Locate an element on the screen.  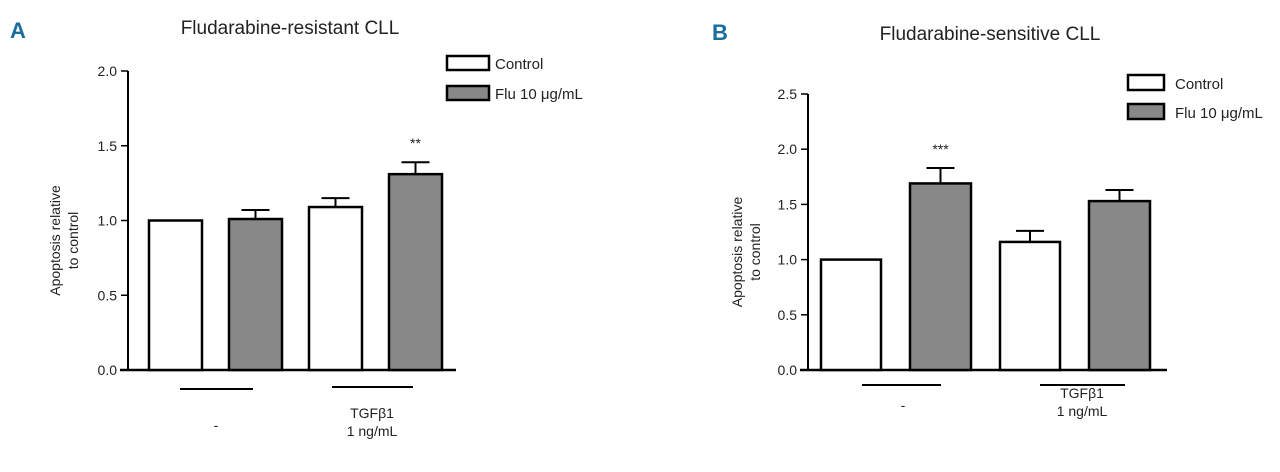
significance-marker: *** is located at coordinates (940, 149).